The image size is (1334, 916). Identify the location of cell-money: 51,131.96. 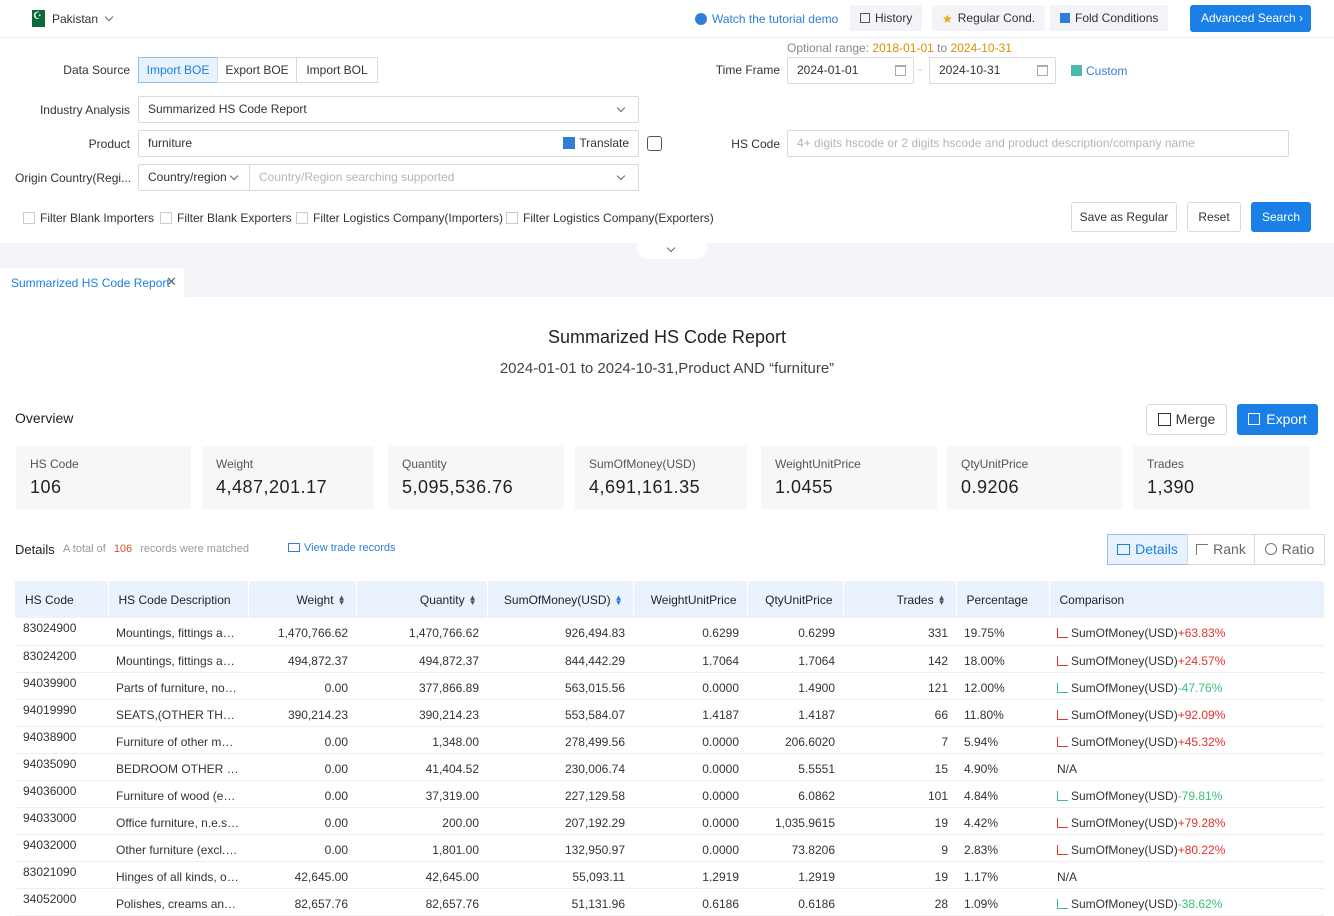
(560, 902).